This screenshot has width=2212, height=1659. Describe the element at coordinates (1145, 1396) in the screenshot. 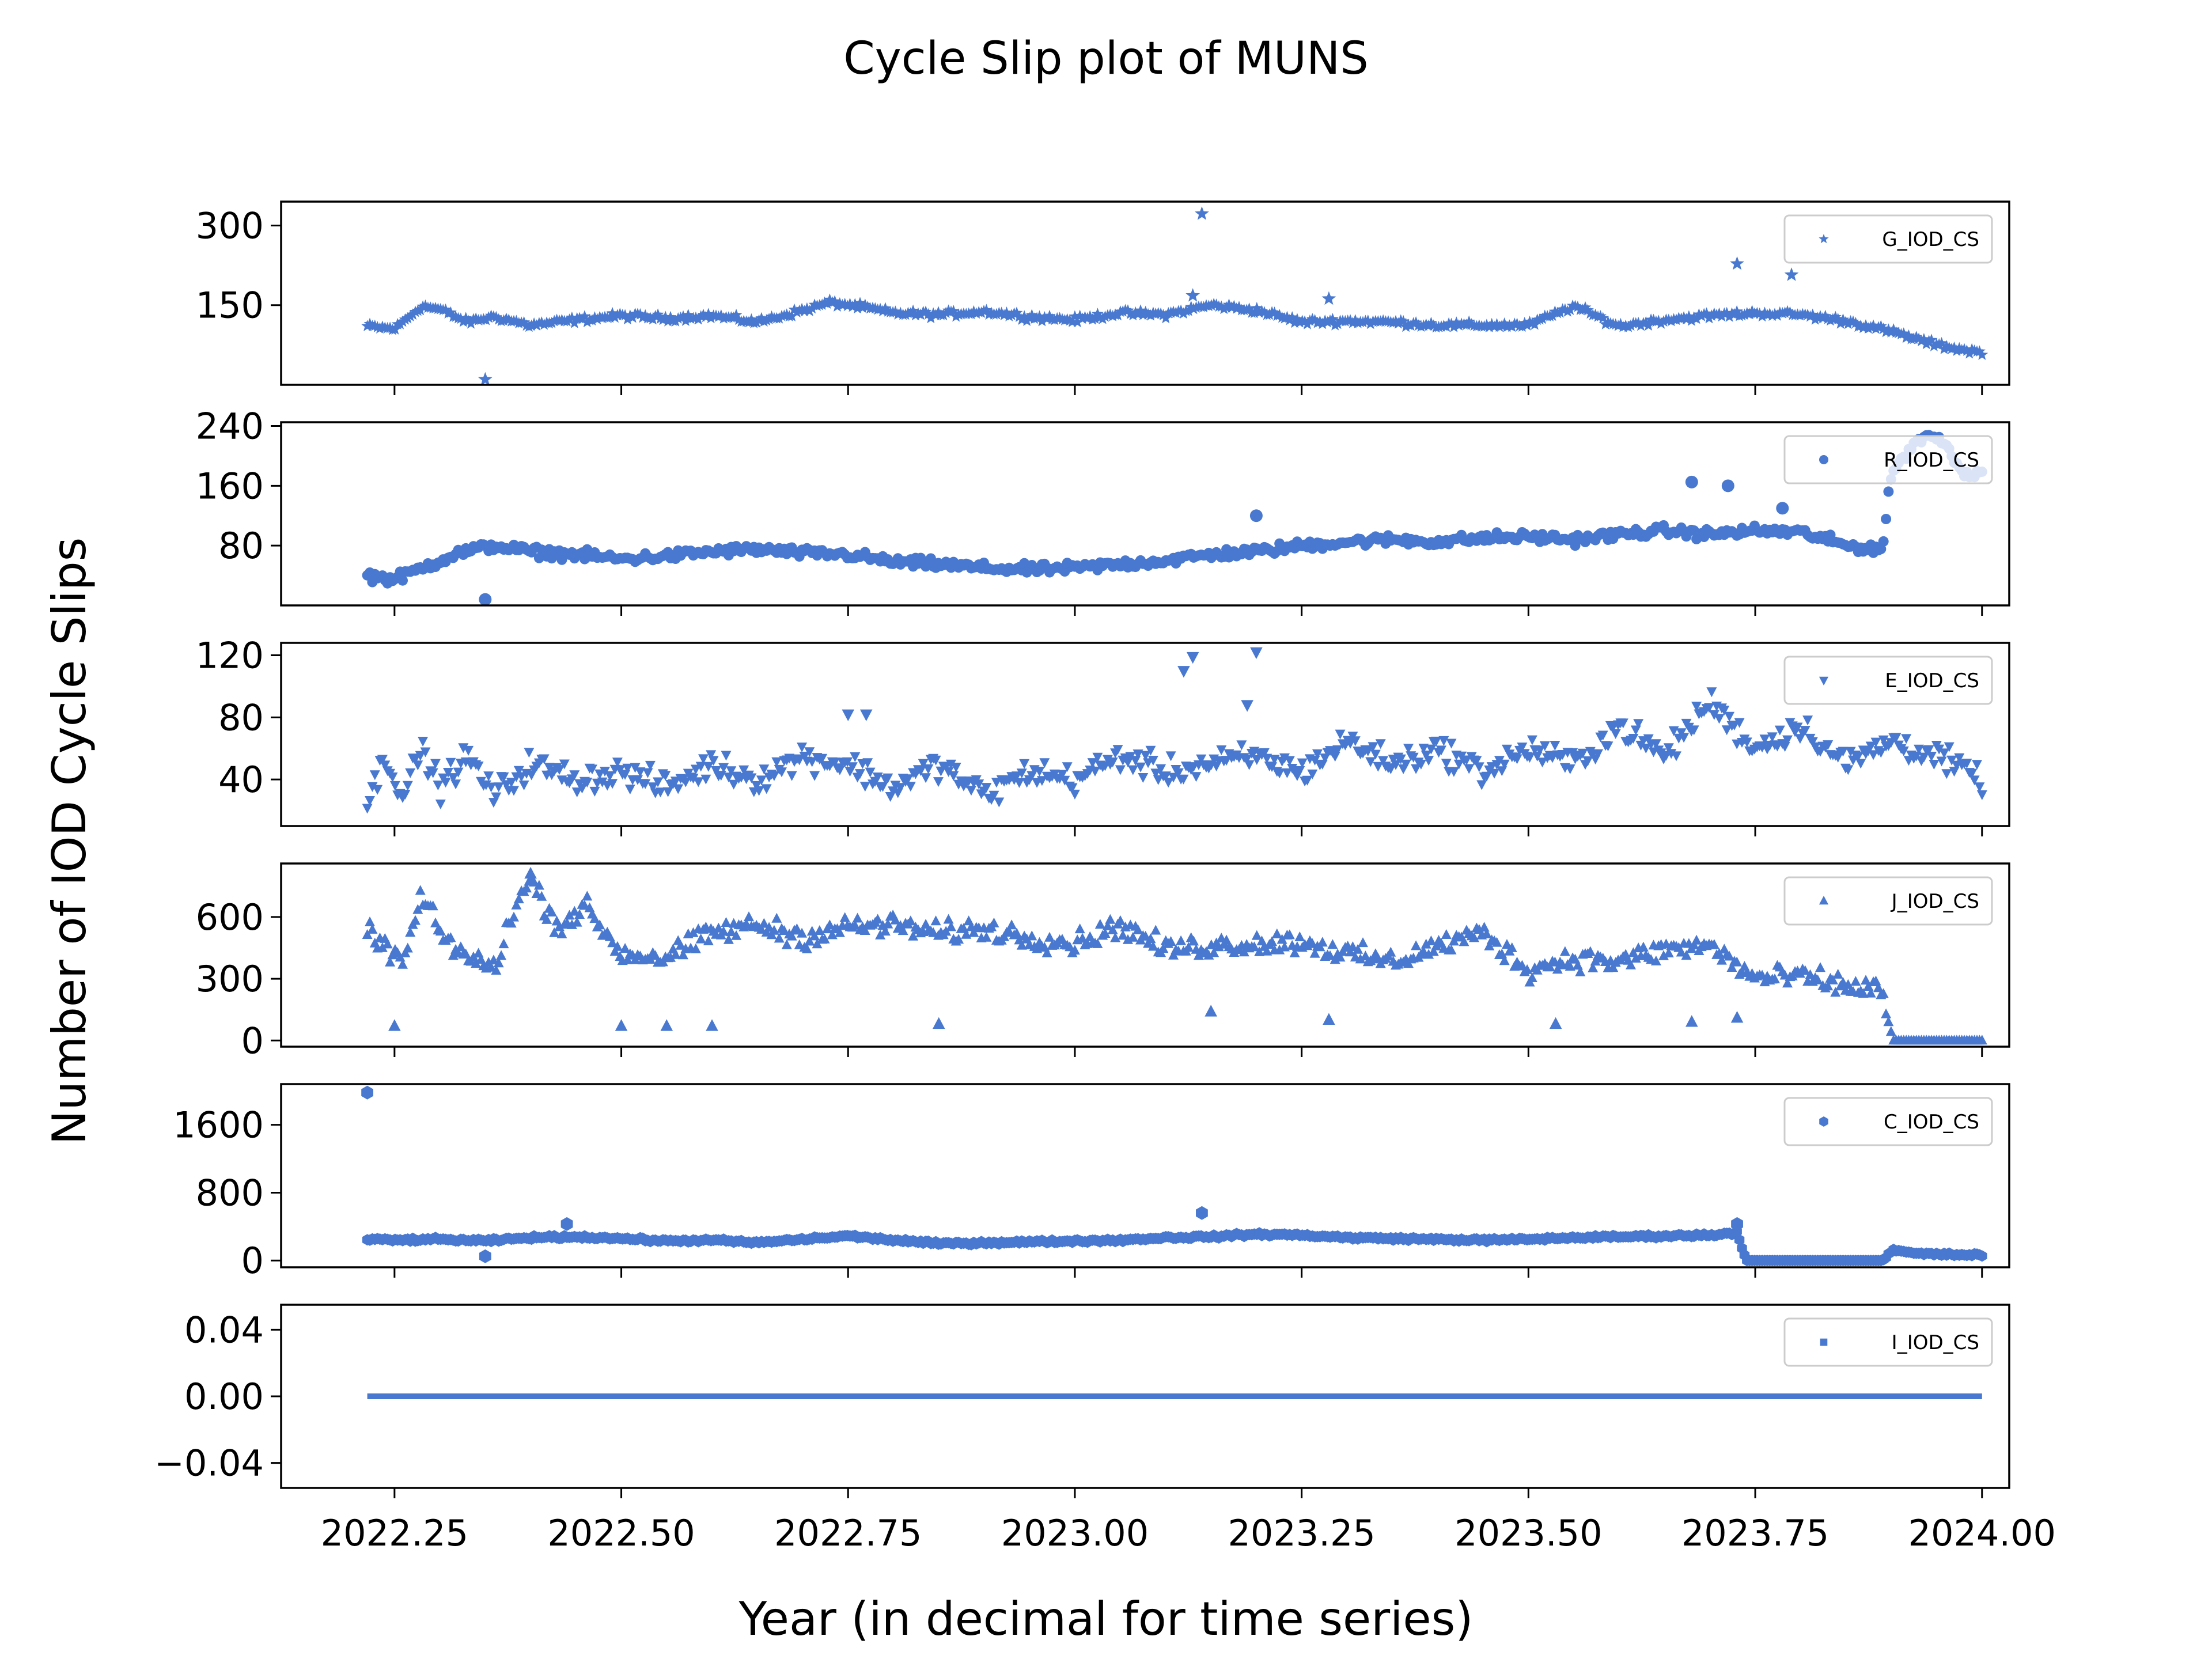

I see `subplot-frame` at that location.